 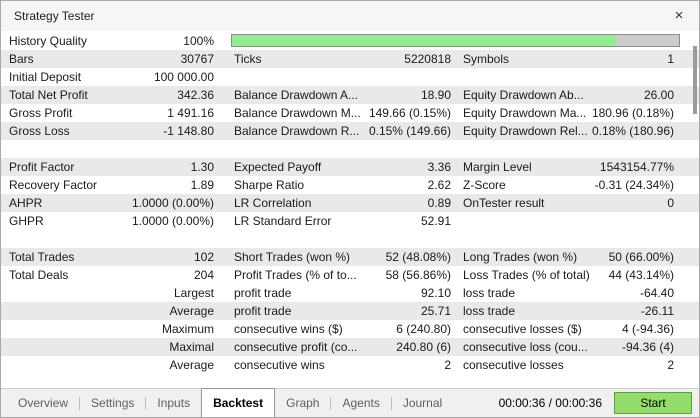 What do you see at coordinates (522, 329) in the screenshot?
I see `metric-label: consecutive losses ($)` at bounding box center [522, 329].